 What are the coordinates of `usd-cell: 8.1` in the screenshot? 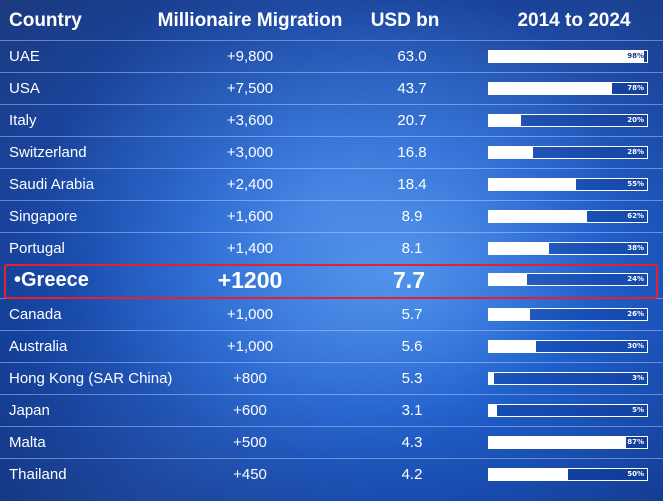 It's located at (412, 248).